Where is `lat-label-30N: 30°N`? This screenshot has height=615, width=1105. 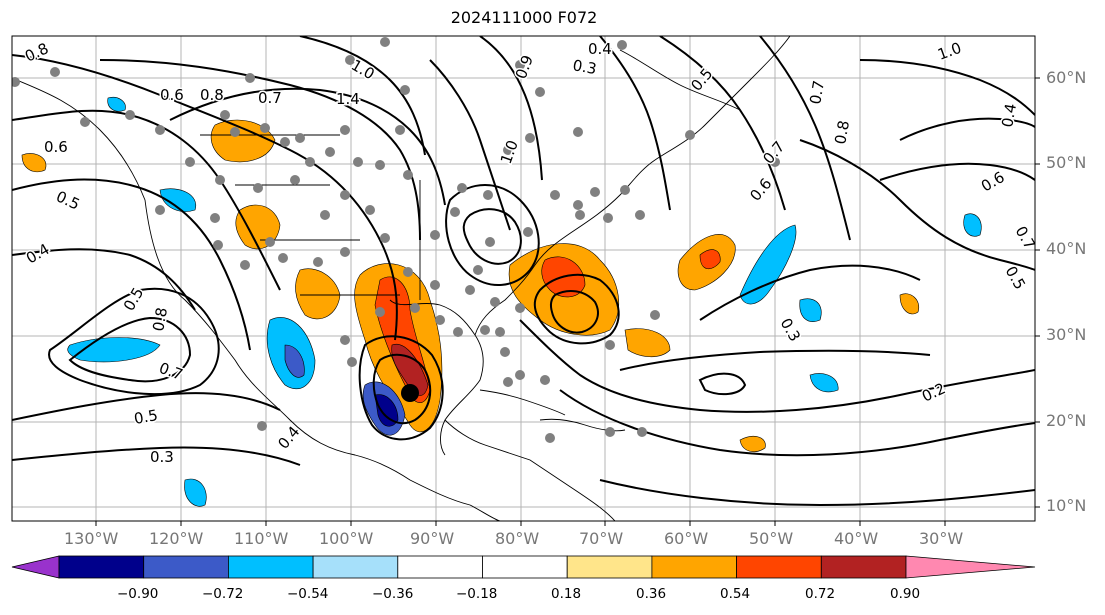
lat-label-30N: 30°N is located at coordinates (1066, 334).